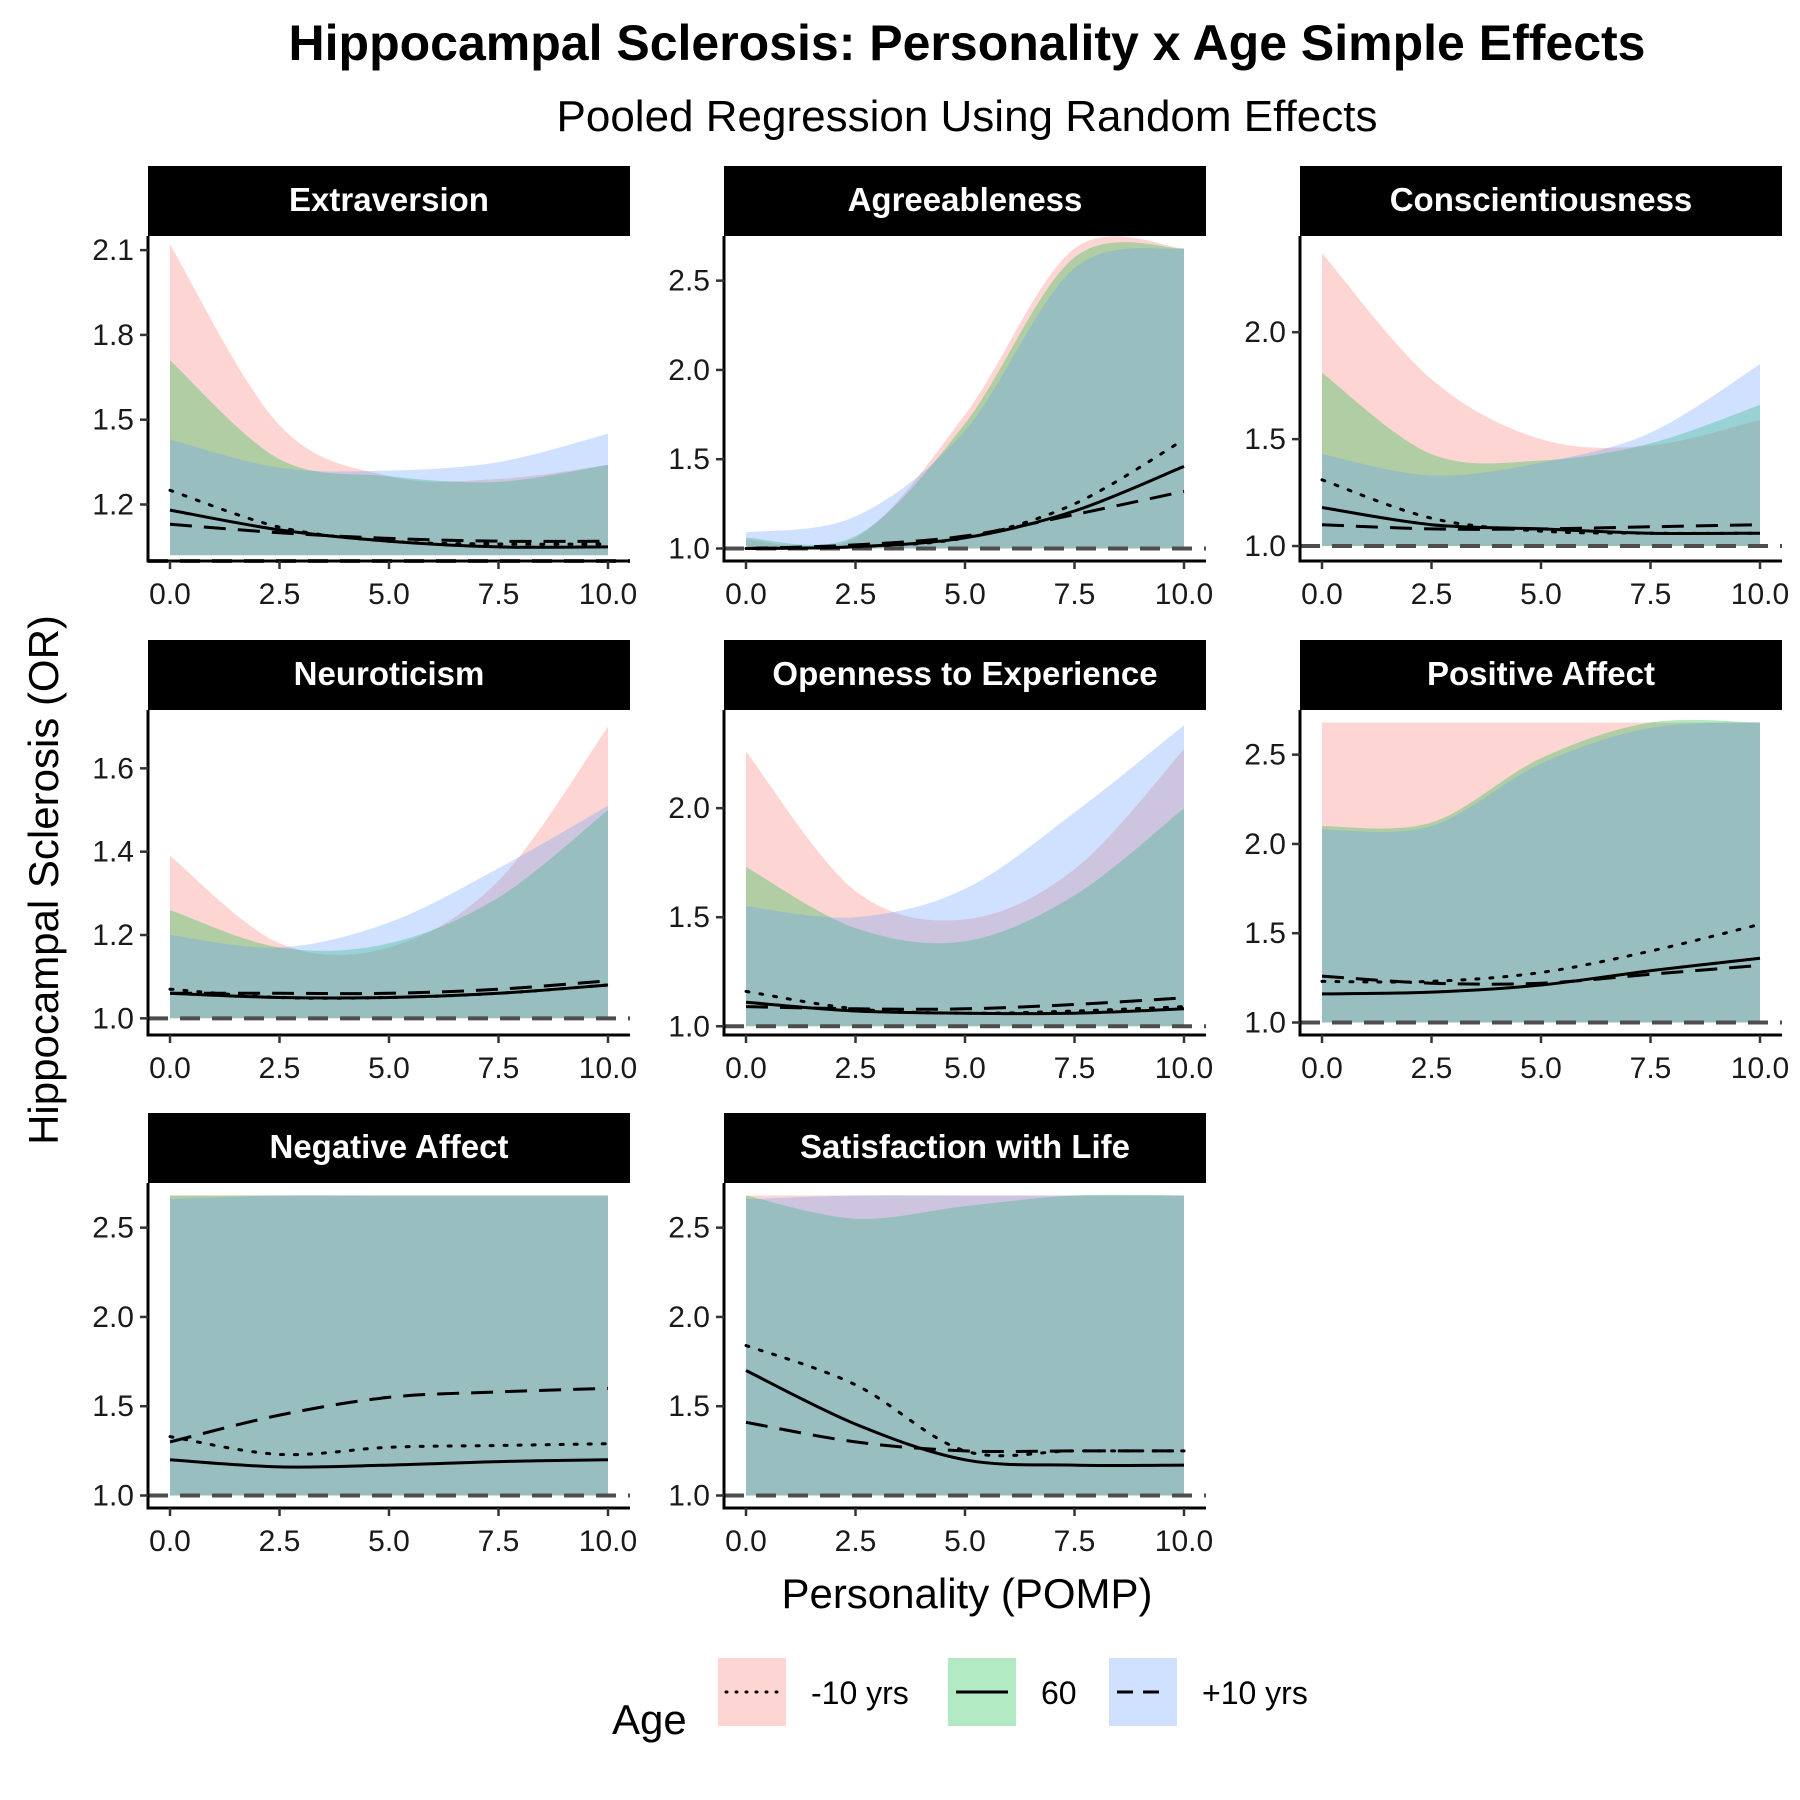 This screenshot has width=1800, height=1800. Describe the element at coordinates (960, 1700) in the screenshot. I see `legend: Age -10 yrs 60 +10 yrs` at that location.